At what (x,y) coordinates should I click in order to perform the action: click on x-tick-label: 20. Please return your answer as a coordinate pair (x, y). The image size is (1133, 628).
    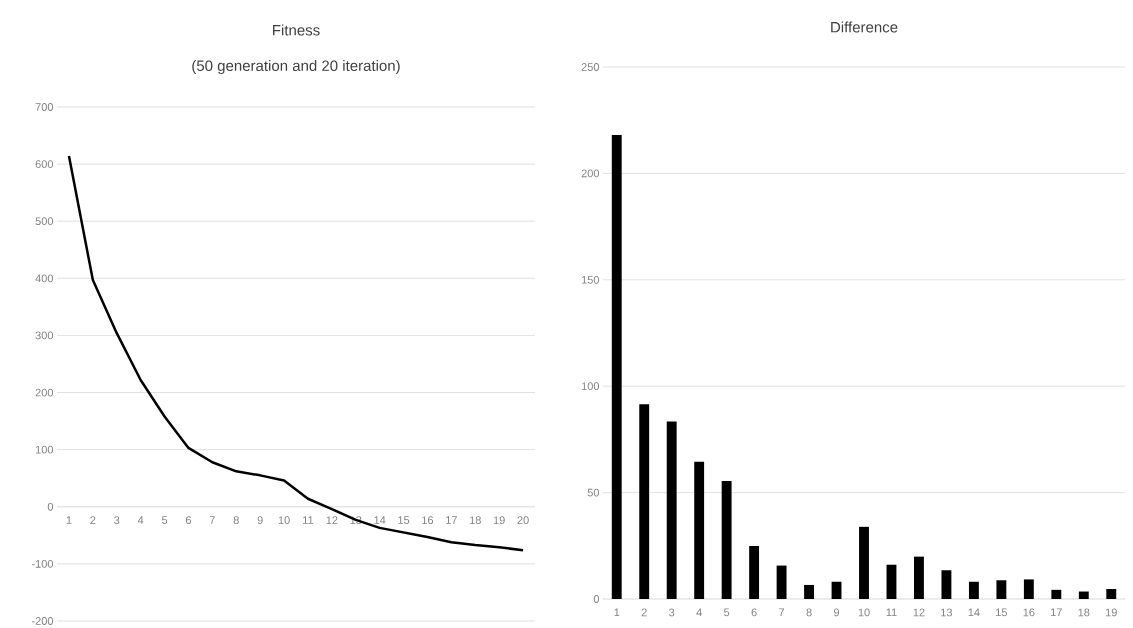
    Looking at the image, I should click on (523, 520).